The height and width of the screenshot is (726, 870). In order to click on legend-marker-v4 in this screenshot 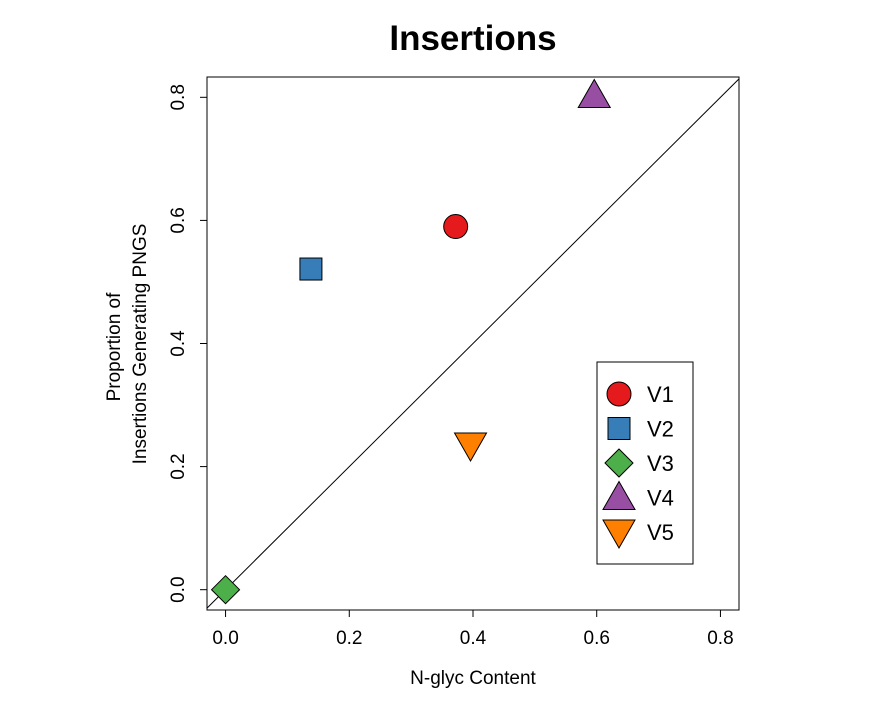, I will do `click(619, 495)`.